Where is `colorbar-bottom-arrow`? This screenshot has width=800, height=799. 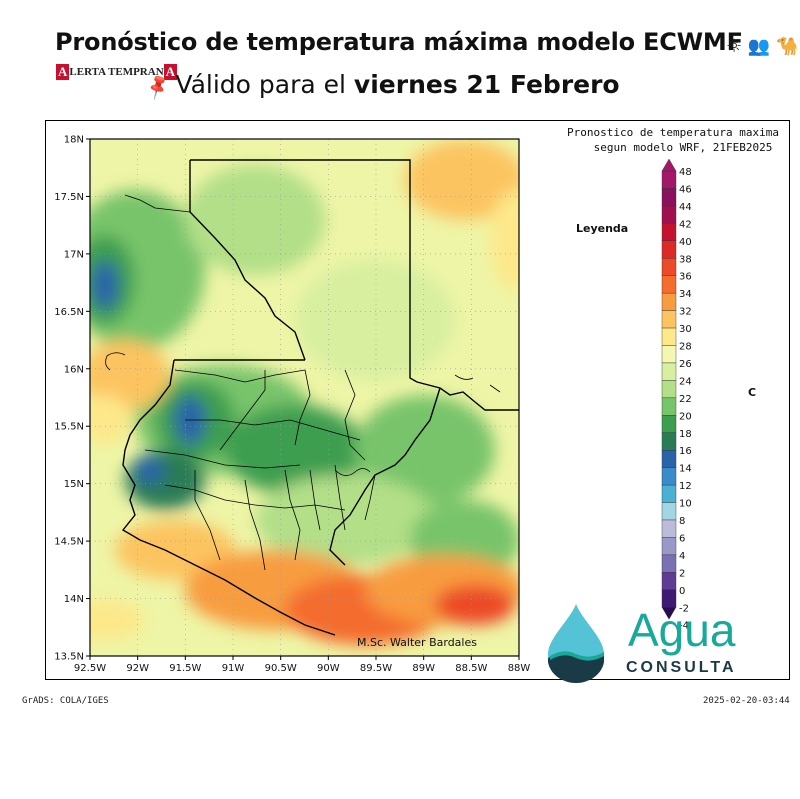 colorbar-bottom-arrow is located at coordinates (669, 613).